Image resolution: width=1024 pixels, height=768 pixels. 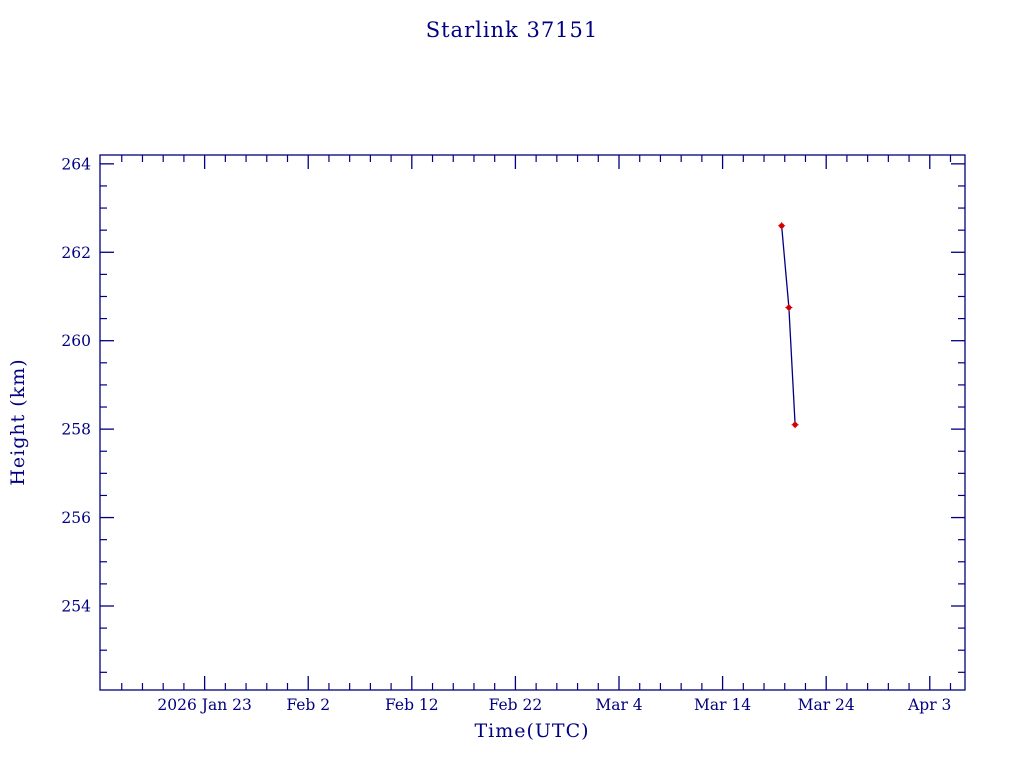 What do you see at coordinates (532, 731) in the screenshot?
I see `x-axis-label: Time(UTC)` at bounding box center [532, 731].